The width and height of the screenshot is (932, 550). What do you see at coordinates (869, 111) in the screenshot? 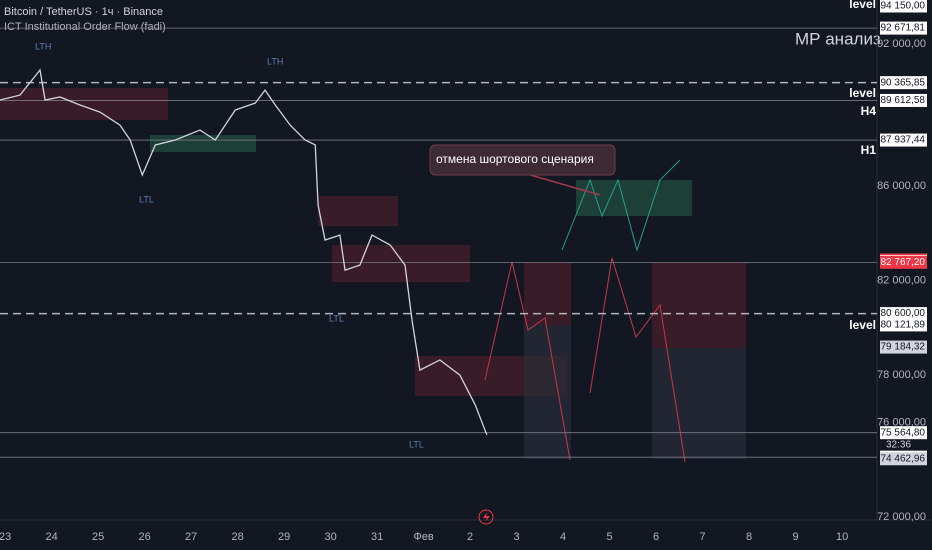
I see `level-tag: H4` at bounding box center [869, 111].